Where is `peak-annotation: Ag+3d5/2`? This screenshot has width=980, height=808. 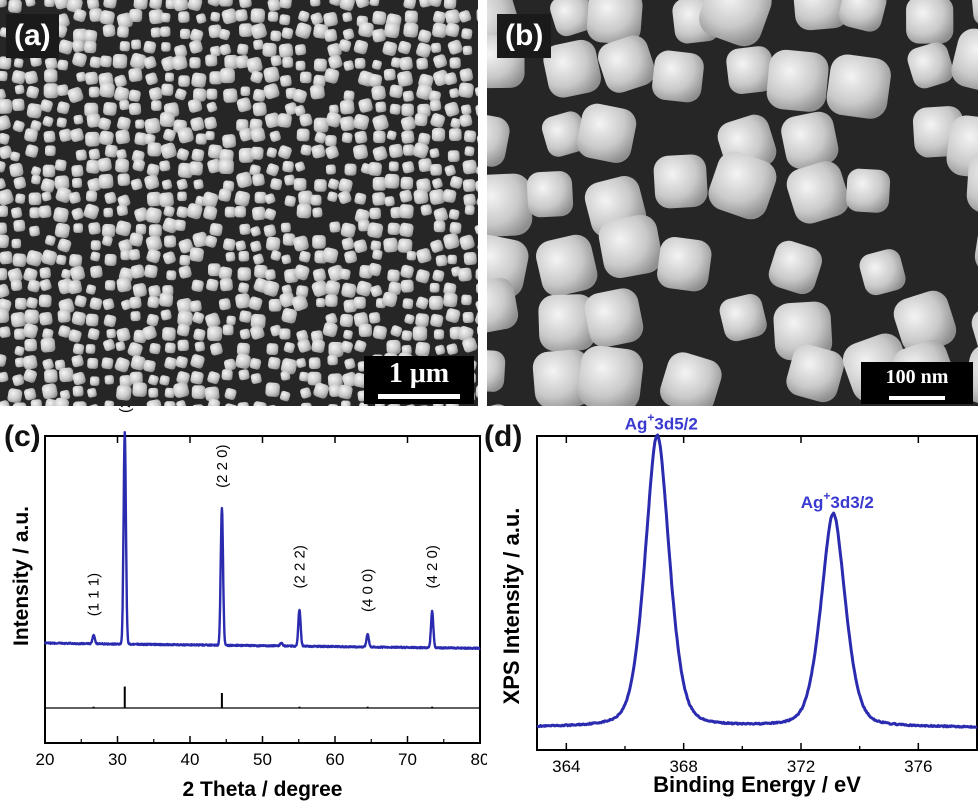
peak-annotation: Ag+3d5/2 is located at coordinates (661, 421).